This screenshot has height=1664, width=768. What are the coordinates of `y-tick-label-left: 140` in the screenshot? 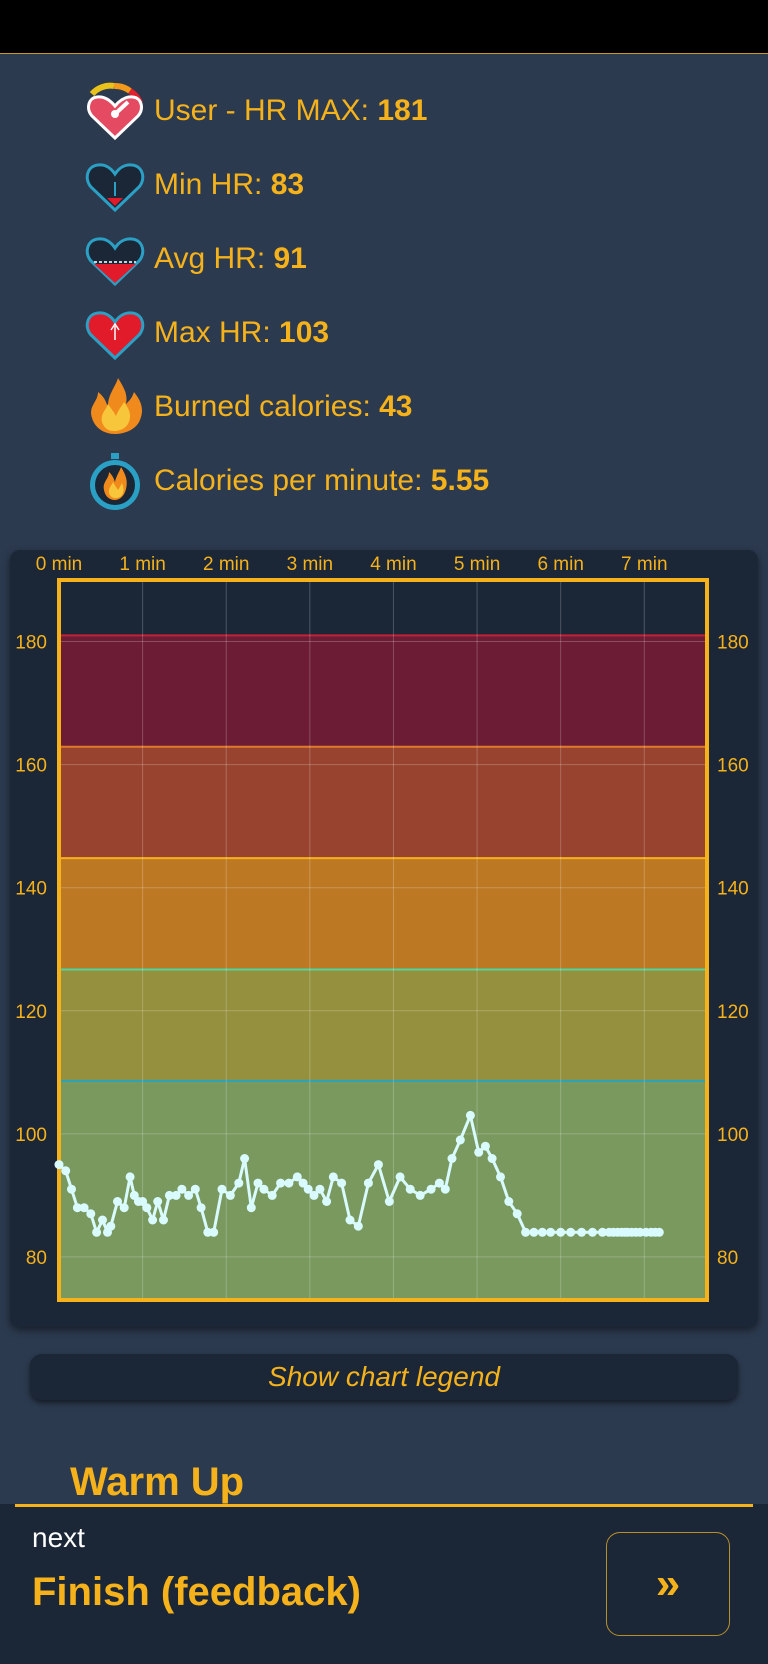 It's located at (31, 889).